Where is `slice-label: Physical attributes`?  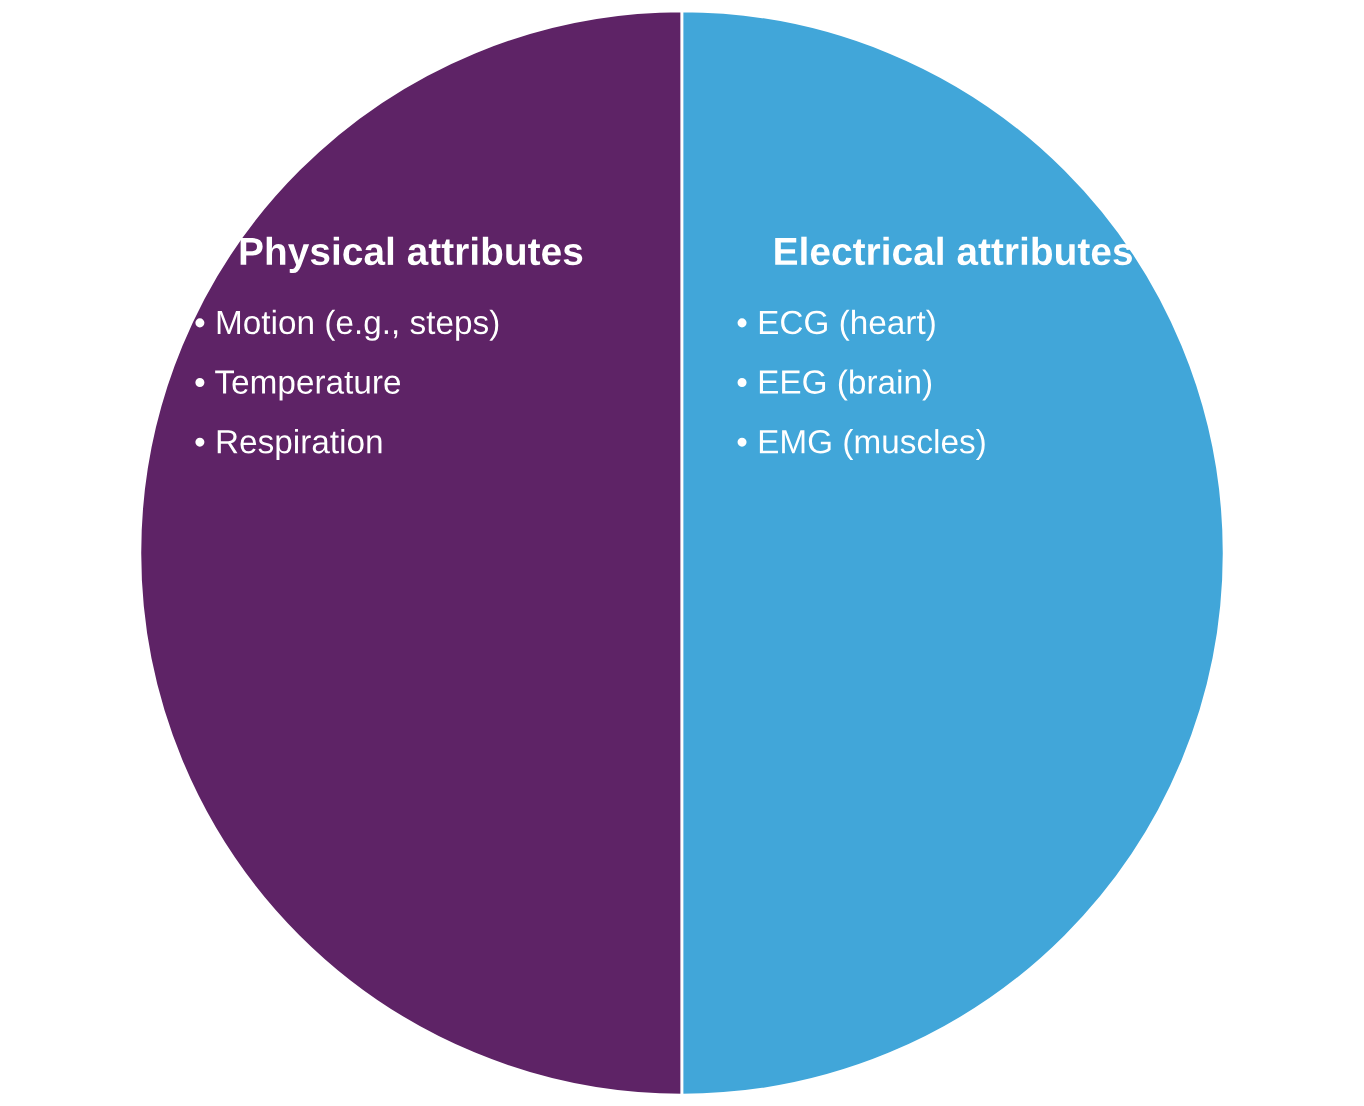 slice-label: Physical attributes is located at coordinates (411, 254).